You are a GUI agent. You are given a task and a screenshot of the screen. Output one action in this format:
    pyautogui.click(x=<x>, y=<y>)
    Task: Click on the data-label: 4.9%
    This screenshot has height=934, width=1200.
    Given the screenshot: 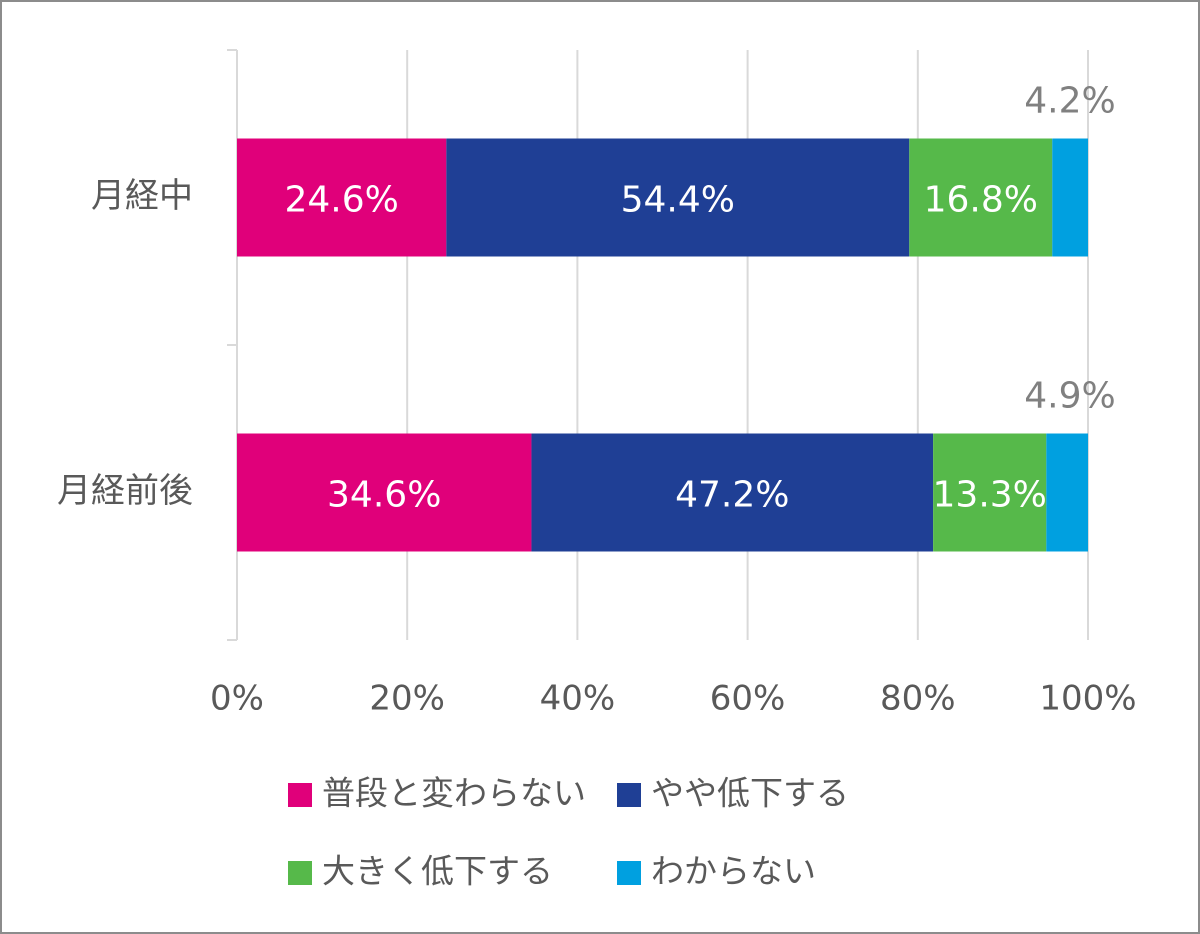 What is the action you would take?
    pyautogui.click(x=1069, y=396)
    